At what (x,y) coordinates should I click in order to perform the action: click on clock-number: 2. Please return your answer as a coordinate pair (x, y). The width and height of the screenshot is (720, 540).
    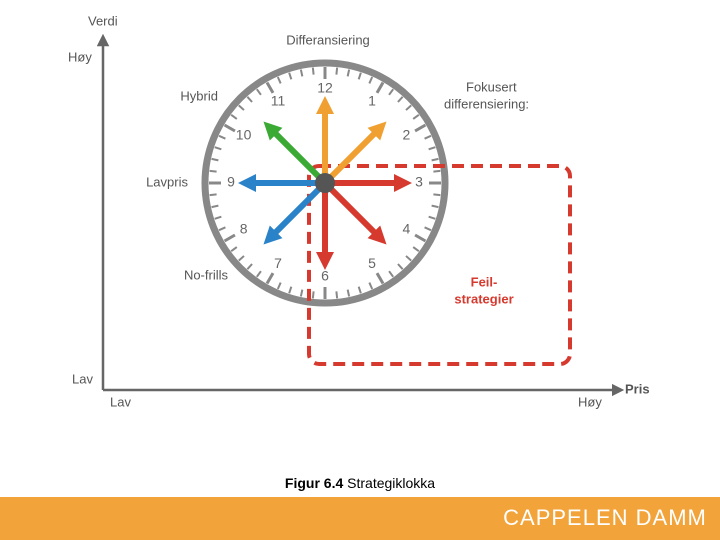
    Looking at the image, I should click on (407, 135).